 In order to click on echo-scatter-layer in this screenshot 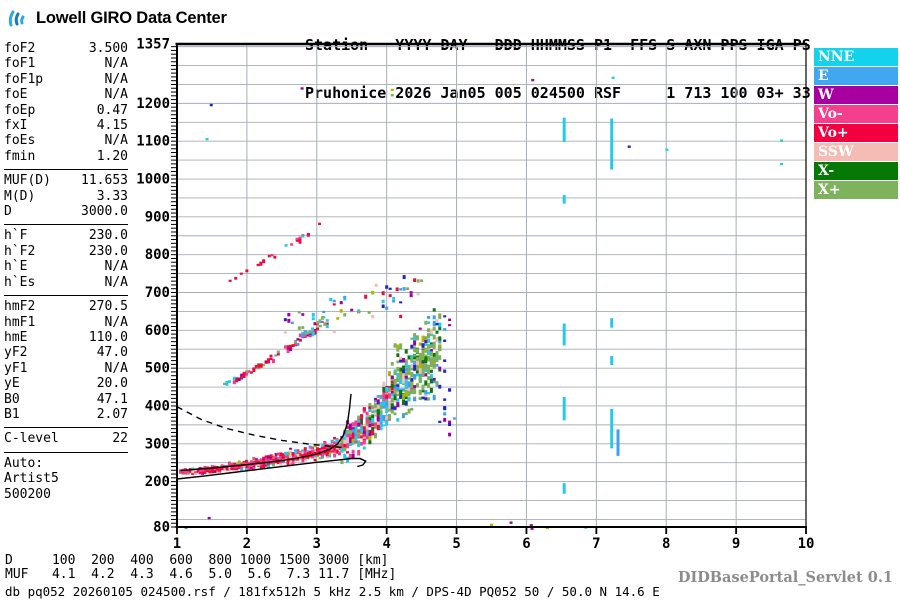, I will do `click(317, 354)`.